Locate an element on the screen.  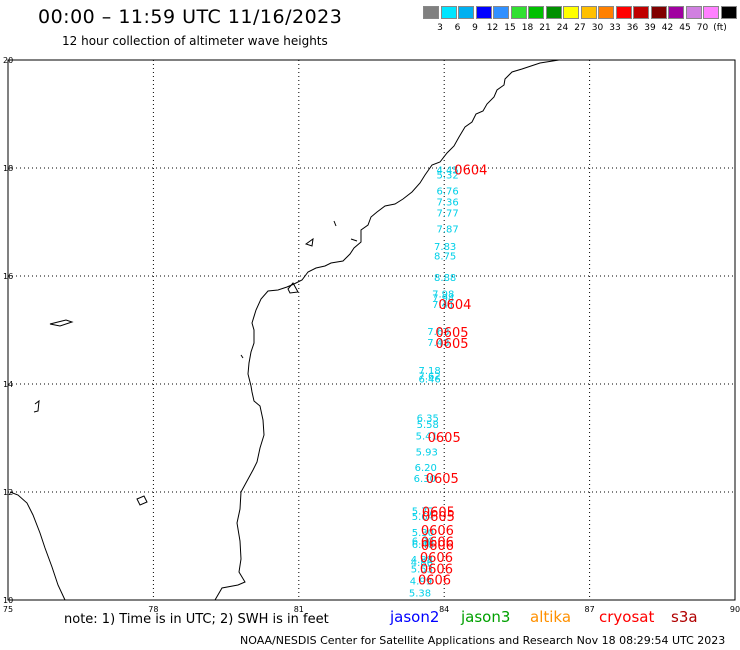
scale-label: 21 is located at coordinates (545, 28).